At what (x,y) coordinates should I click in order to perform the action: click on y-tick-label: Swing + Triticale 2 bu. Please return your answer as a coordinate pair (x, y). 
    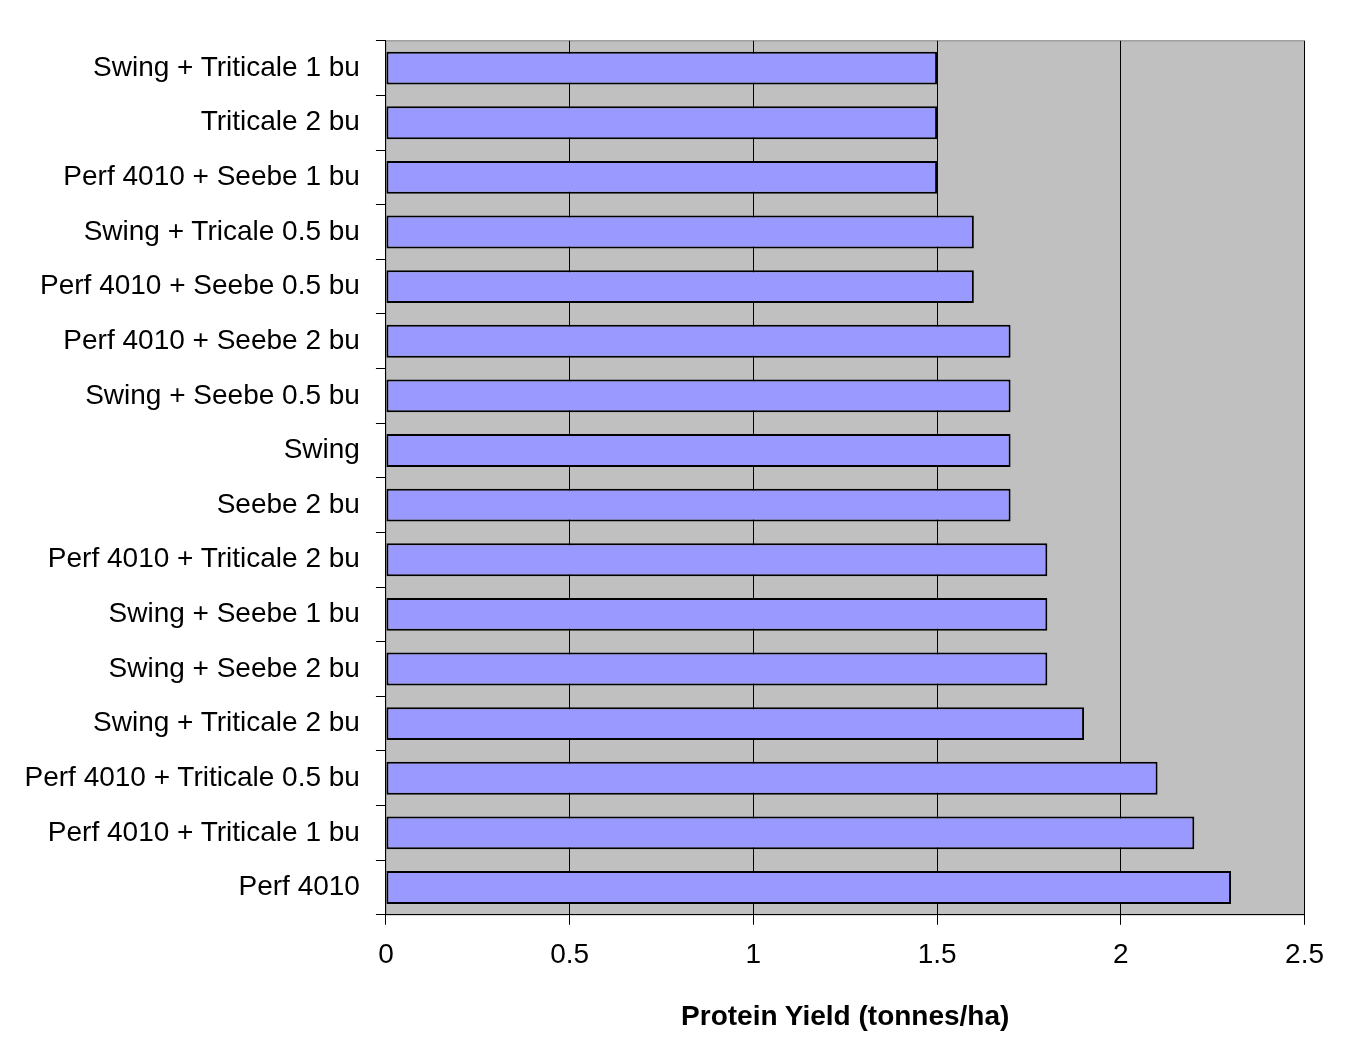
    Looking at the image, I should click on (226, 722).